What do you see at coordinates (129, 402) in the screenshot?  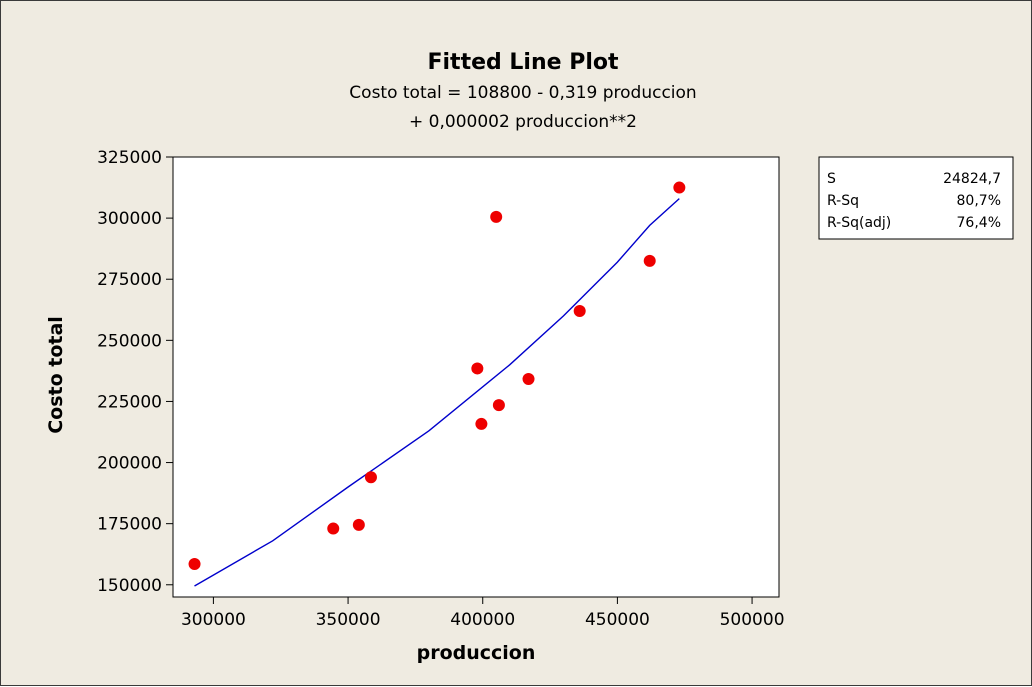 I see `y-tick-label: 225000` at bounding box center [129, 402].